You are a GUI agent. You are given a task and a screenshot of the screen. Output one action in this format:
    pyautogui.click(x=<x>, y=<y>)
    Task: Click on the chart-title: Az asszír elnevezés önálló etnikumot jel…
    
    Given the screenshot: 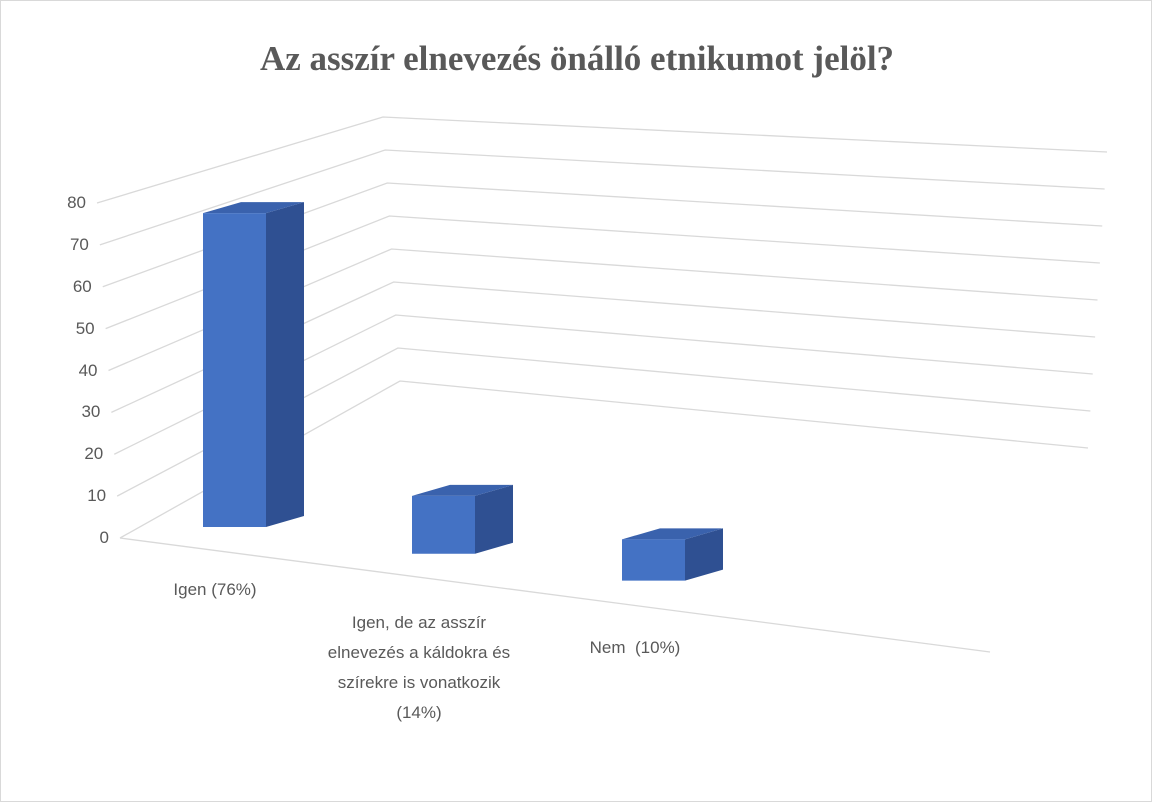 What is the action you would take?
    pyautogui.click(x=577, y=58)
    